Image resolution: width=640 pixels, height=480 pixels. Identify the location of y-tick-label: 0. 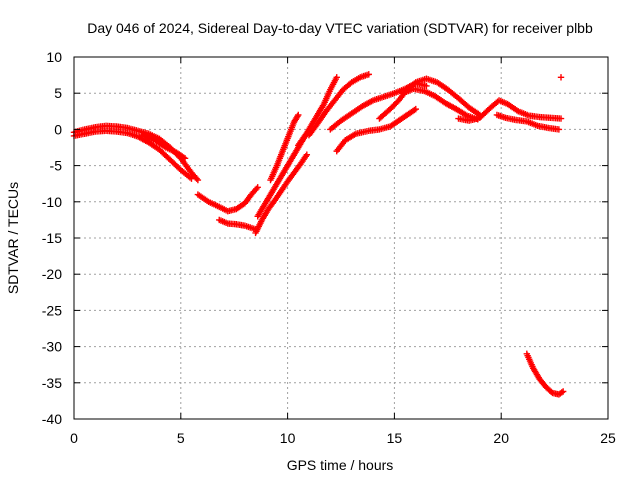
(58, 129).